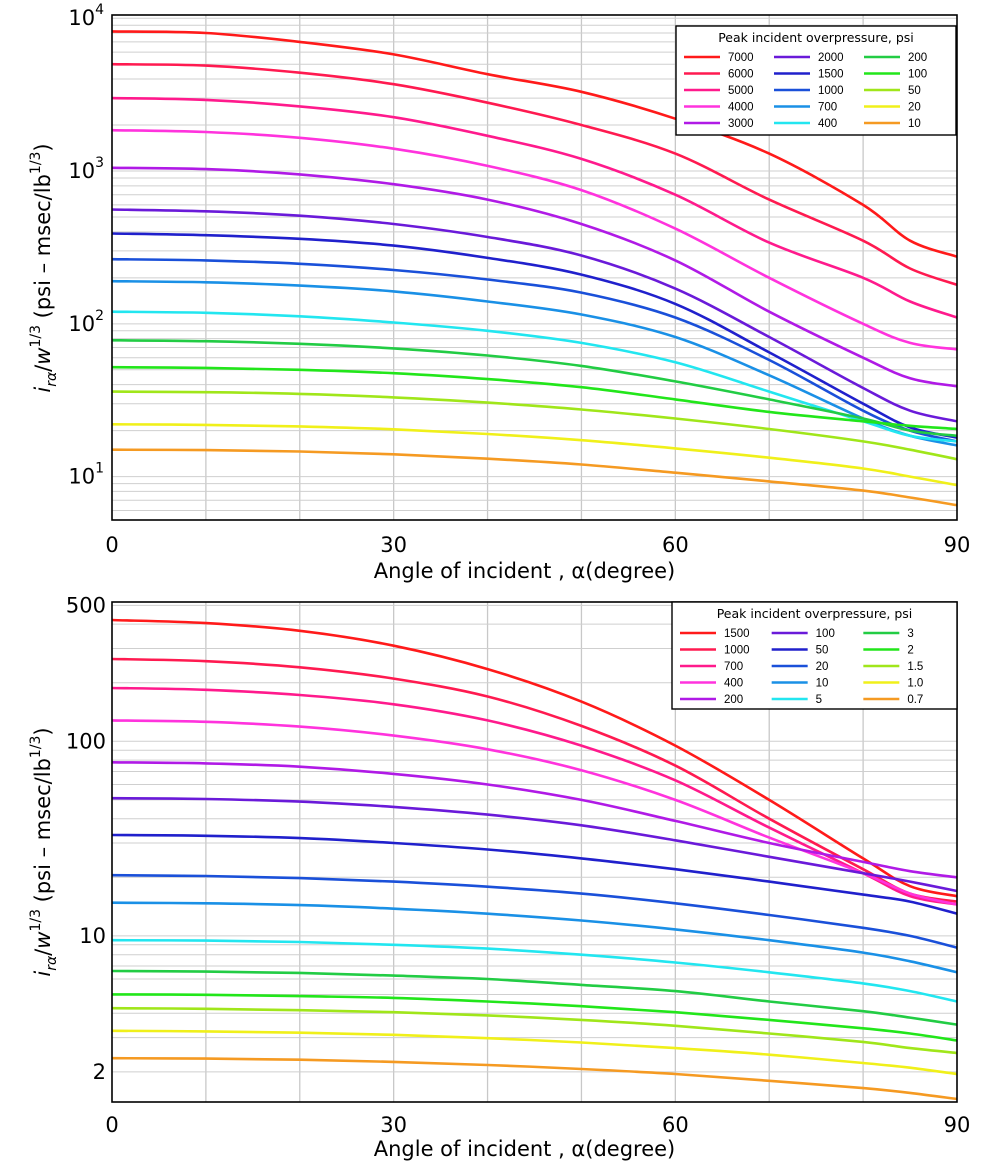  I want to click on y-tick-label: 500, so click(86, 605).